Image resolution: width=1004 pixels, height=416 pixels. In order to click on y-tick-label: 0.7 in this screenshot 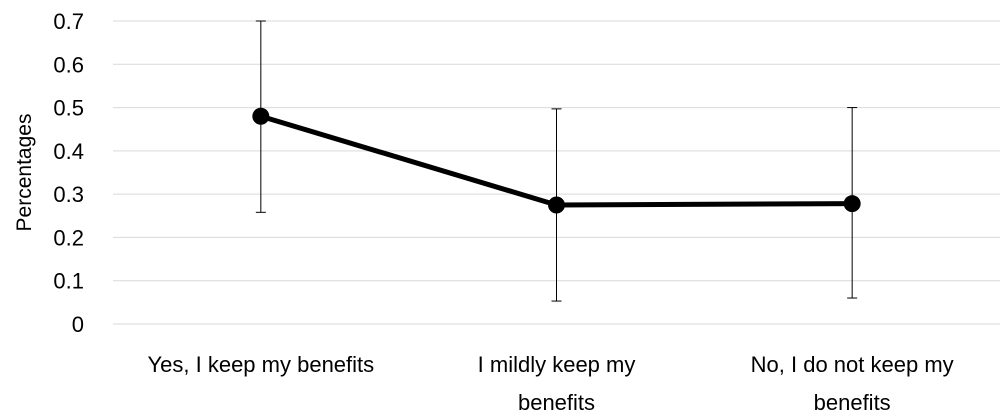, I will do `click(68, 21)`.